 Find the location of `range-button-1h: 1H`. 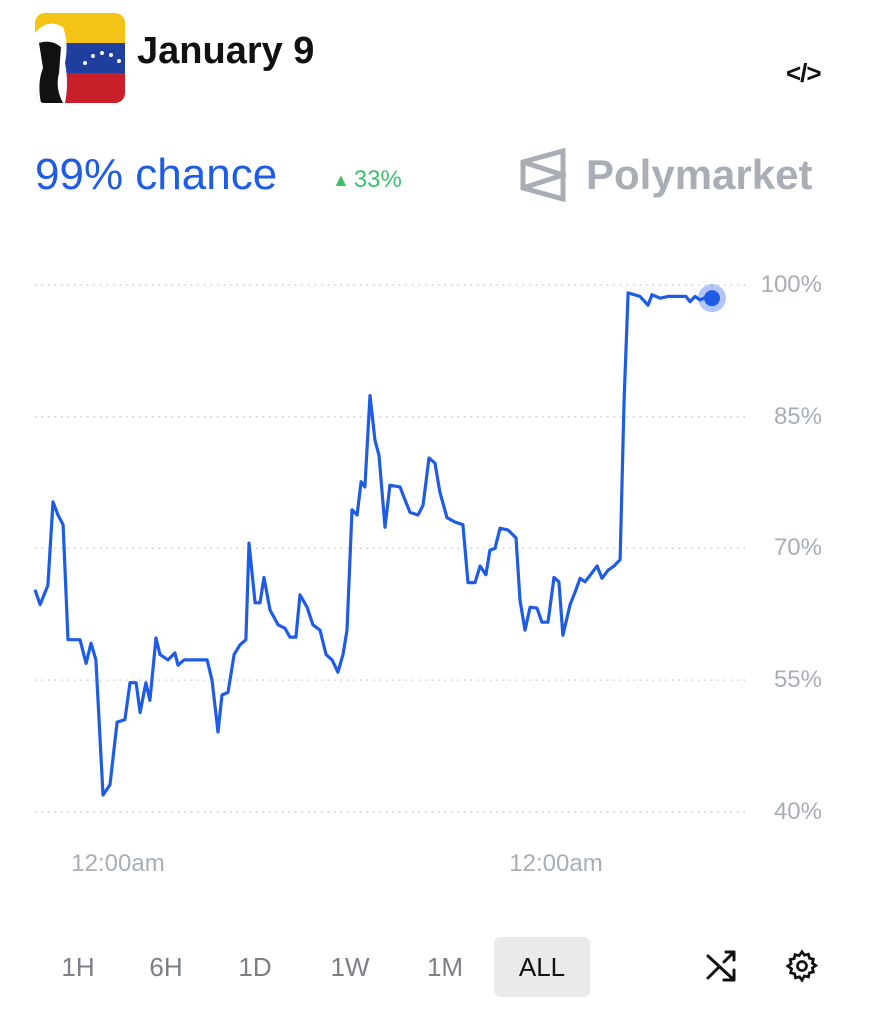

range-button-1h: 1H is located at coordinates (78, 966).